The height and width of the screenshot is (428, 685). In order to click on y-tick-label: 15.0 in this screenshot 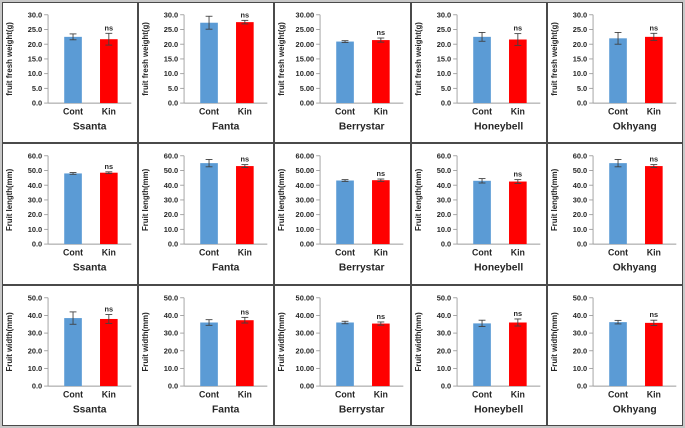, I will do `click(35, 58)`.